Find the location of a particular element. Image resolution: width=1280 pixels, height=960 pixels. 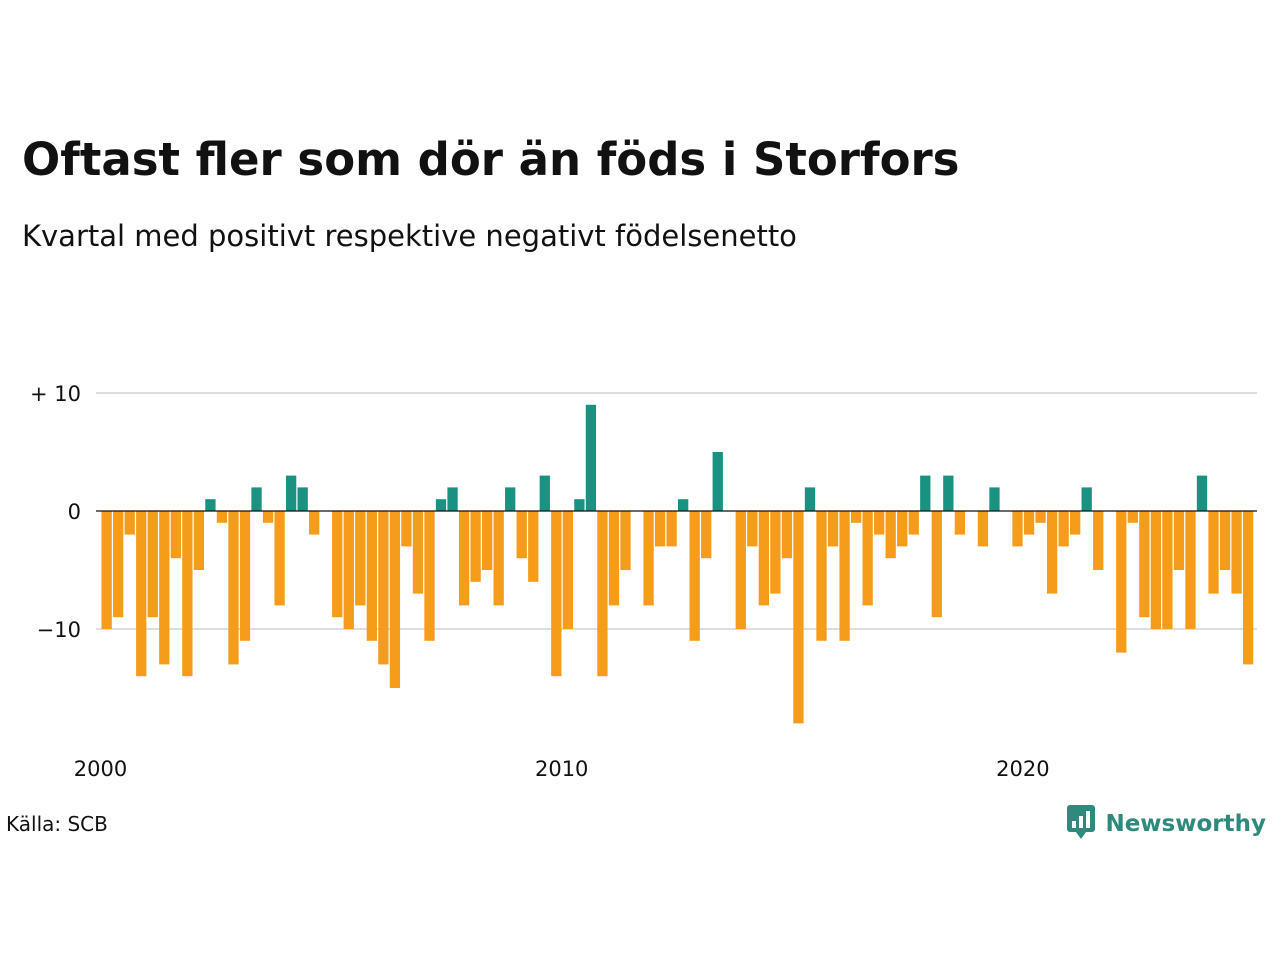

x-axis-labels: 2000 2010 2020 is located at coordinates (562, 769).